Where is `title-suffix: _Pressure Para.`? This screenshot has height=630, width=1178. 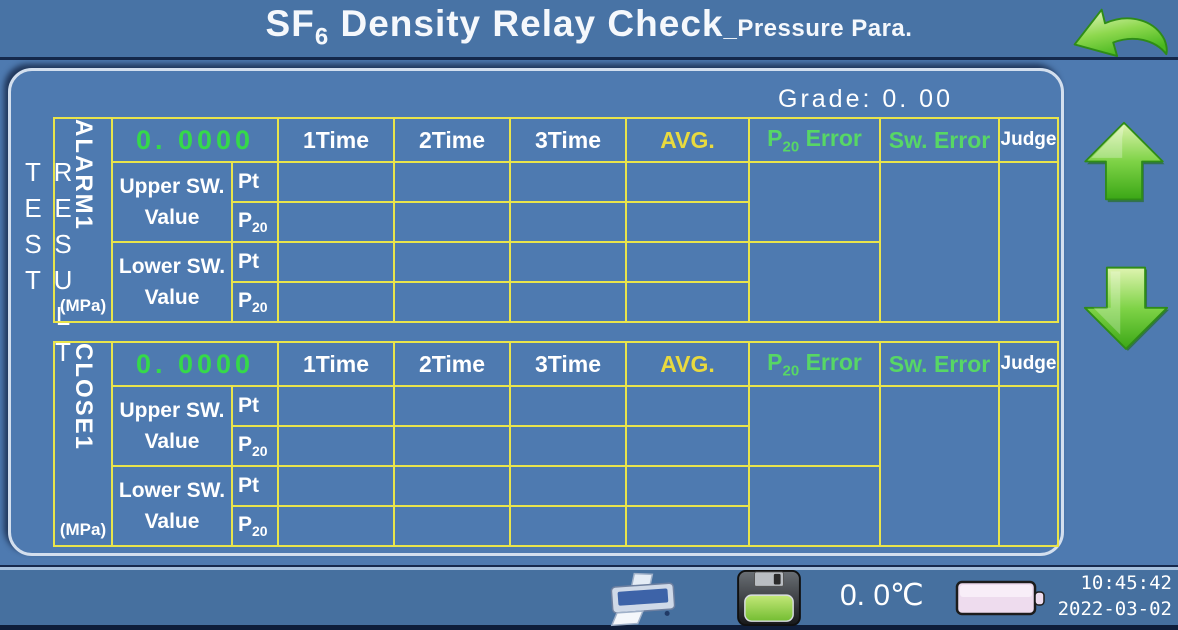 title-suffix: _Pressure Para. is located at coordinates (818, 28).